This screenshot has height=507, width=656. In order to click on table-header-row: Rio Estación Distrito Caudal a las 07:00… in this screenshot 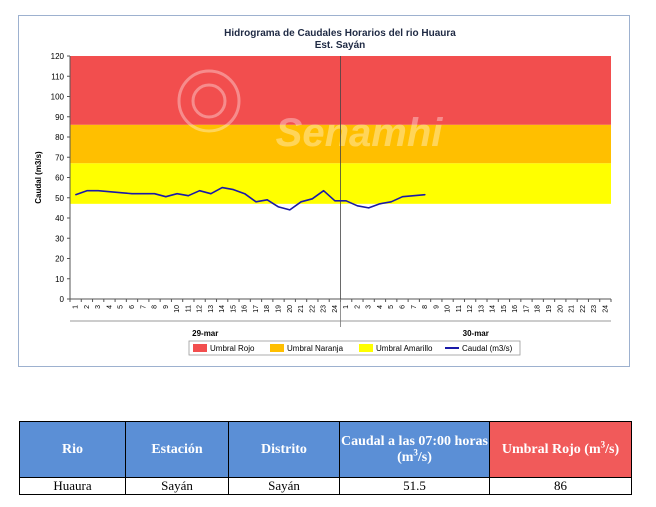, I will do `click(325, 449)`.